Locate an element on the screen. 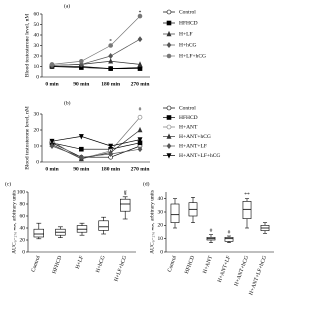  panel-label: (c) is located at coordinates (8, 183).